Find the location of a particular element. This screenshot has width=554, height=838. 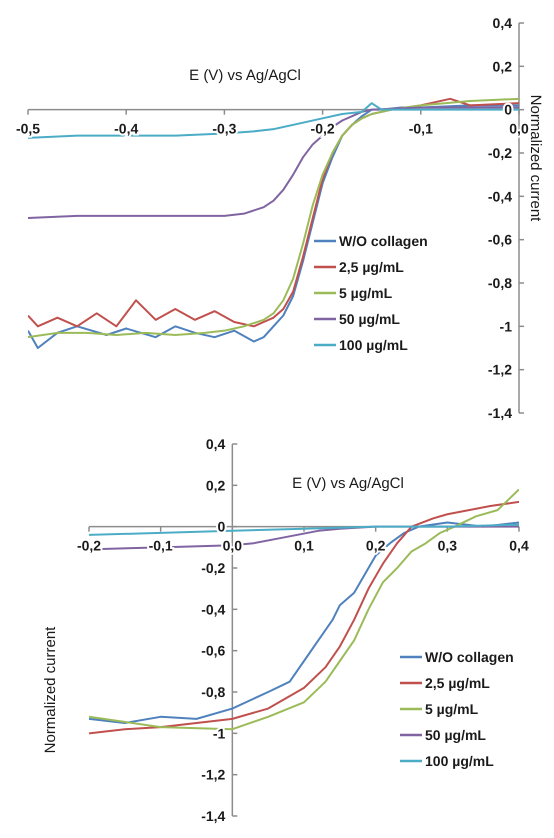

x-tick-label: -0,4 is located at coordinates (126, 128).